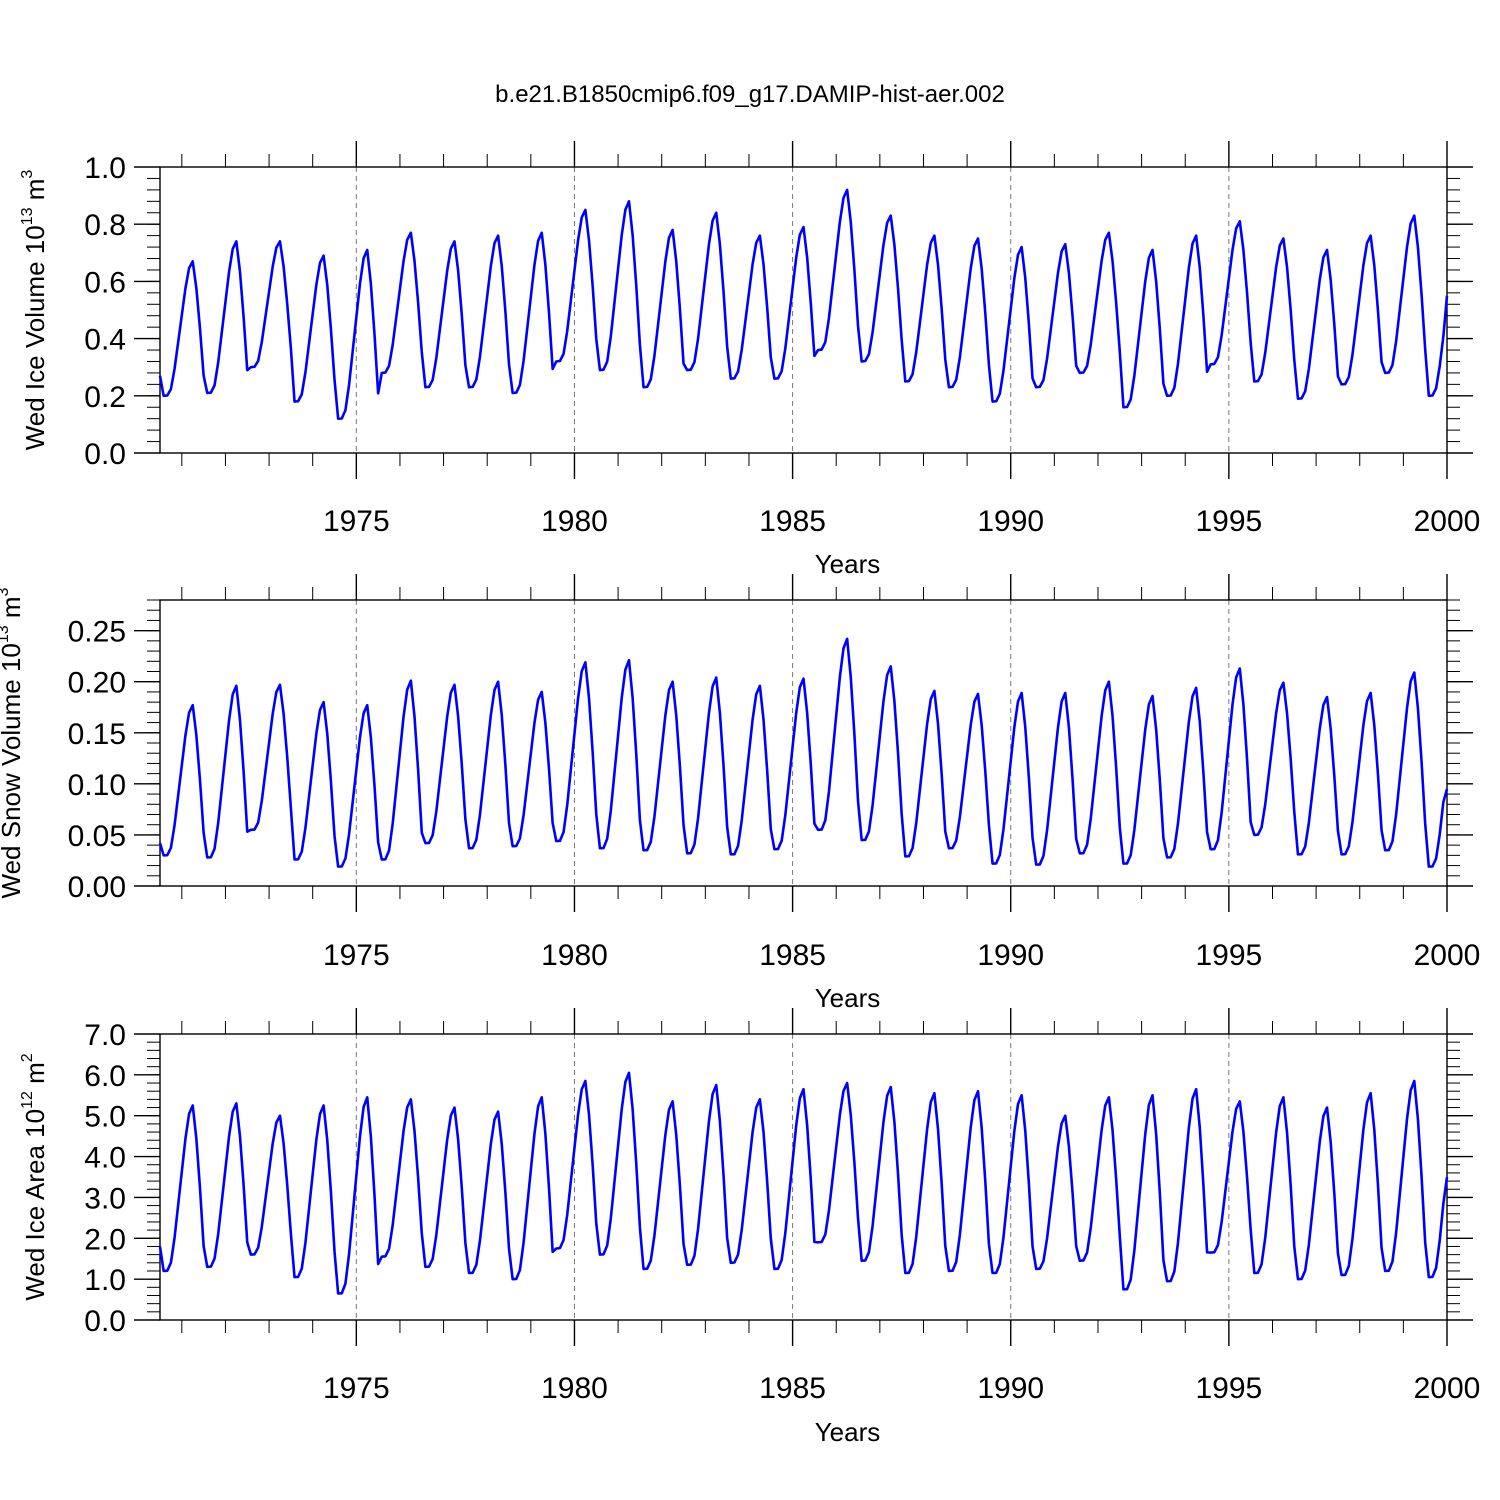 The height and width of the screenshot is (1500, 1500). I want to click on y-axis-label-exponent: 12, so click(27, 1100).